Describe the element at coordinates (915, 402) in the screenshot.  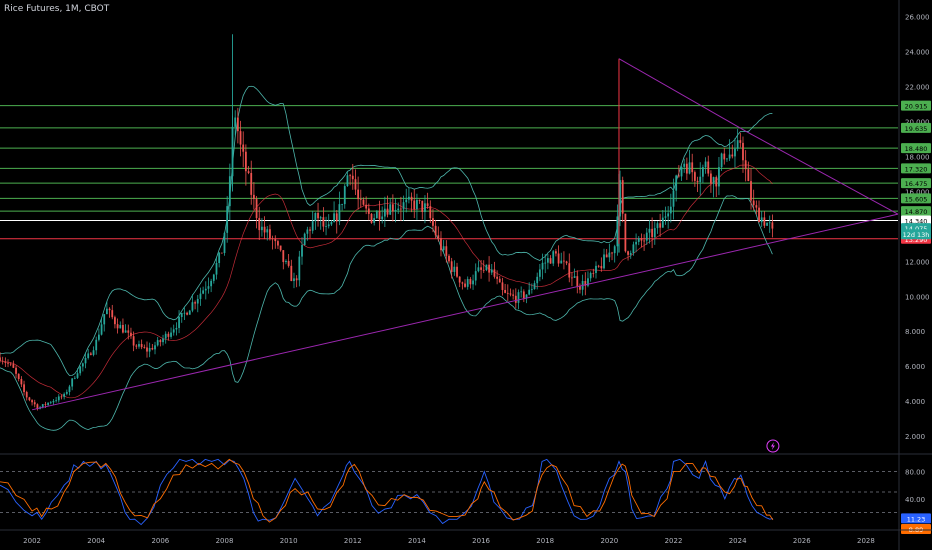
I see `y-tick-label: 4.000` at that location.